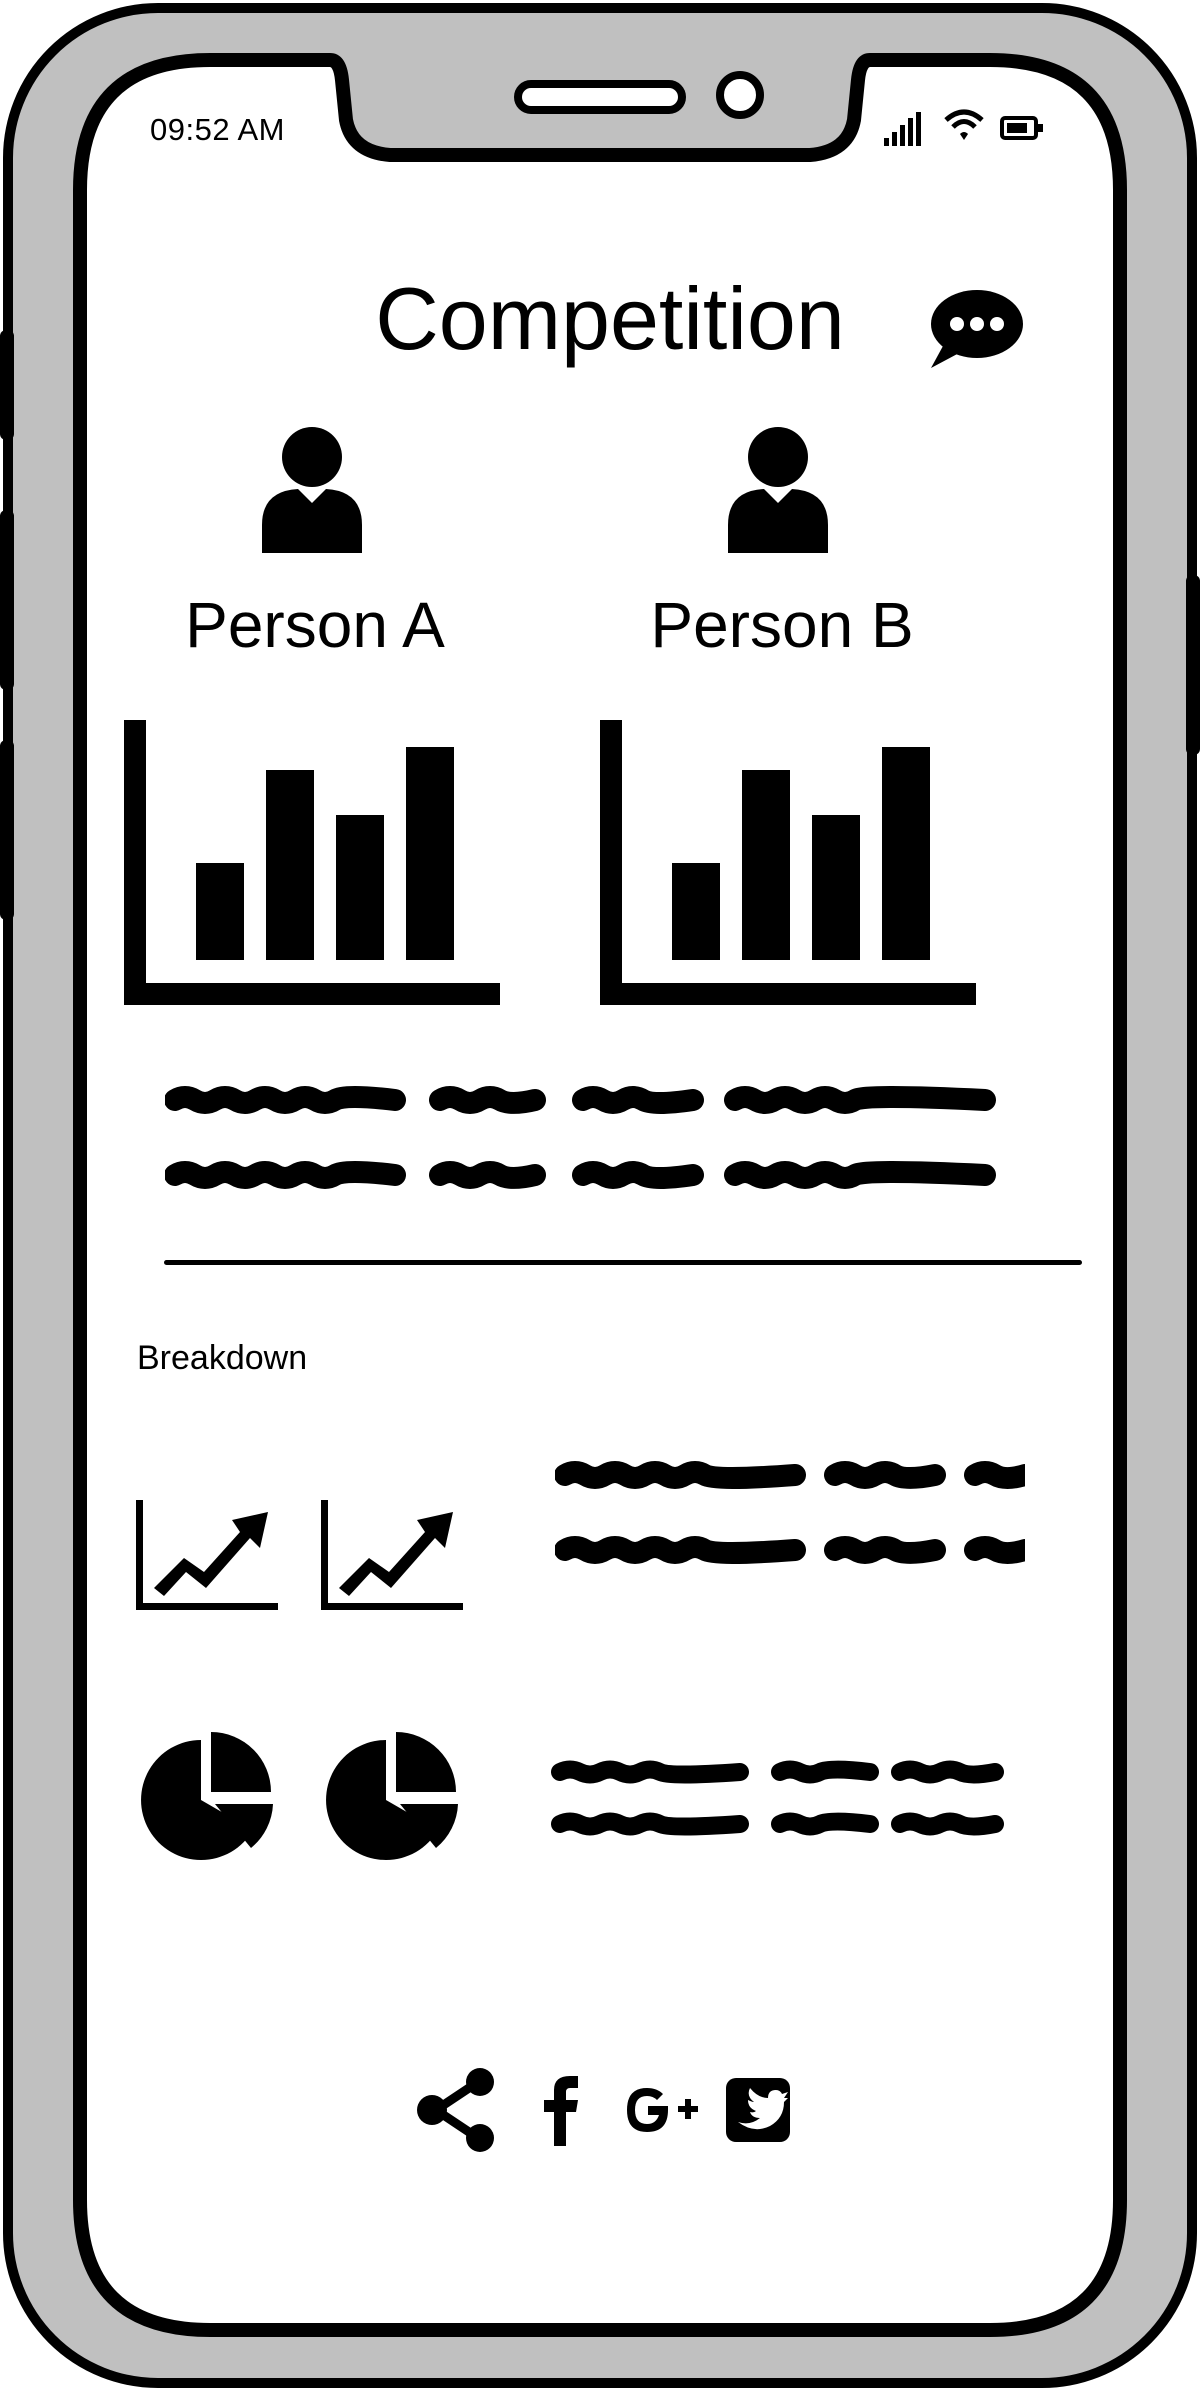 Image resolution: width=1200 pixels, height=2391 pixels. Describe the element at coordinates (458, 2110) in the screenshot. I see `share-icon` at that location.